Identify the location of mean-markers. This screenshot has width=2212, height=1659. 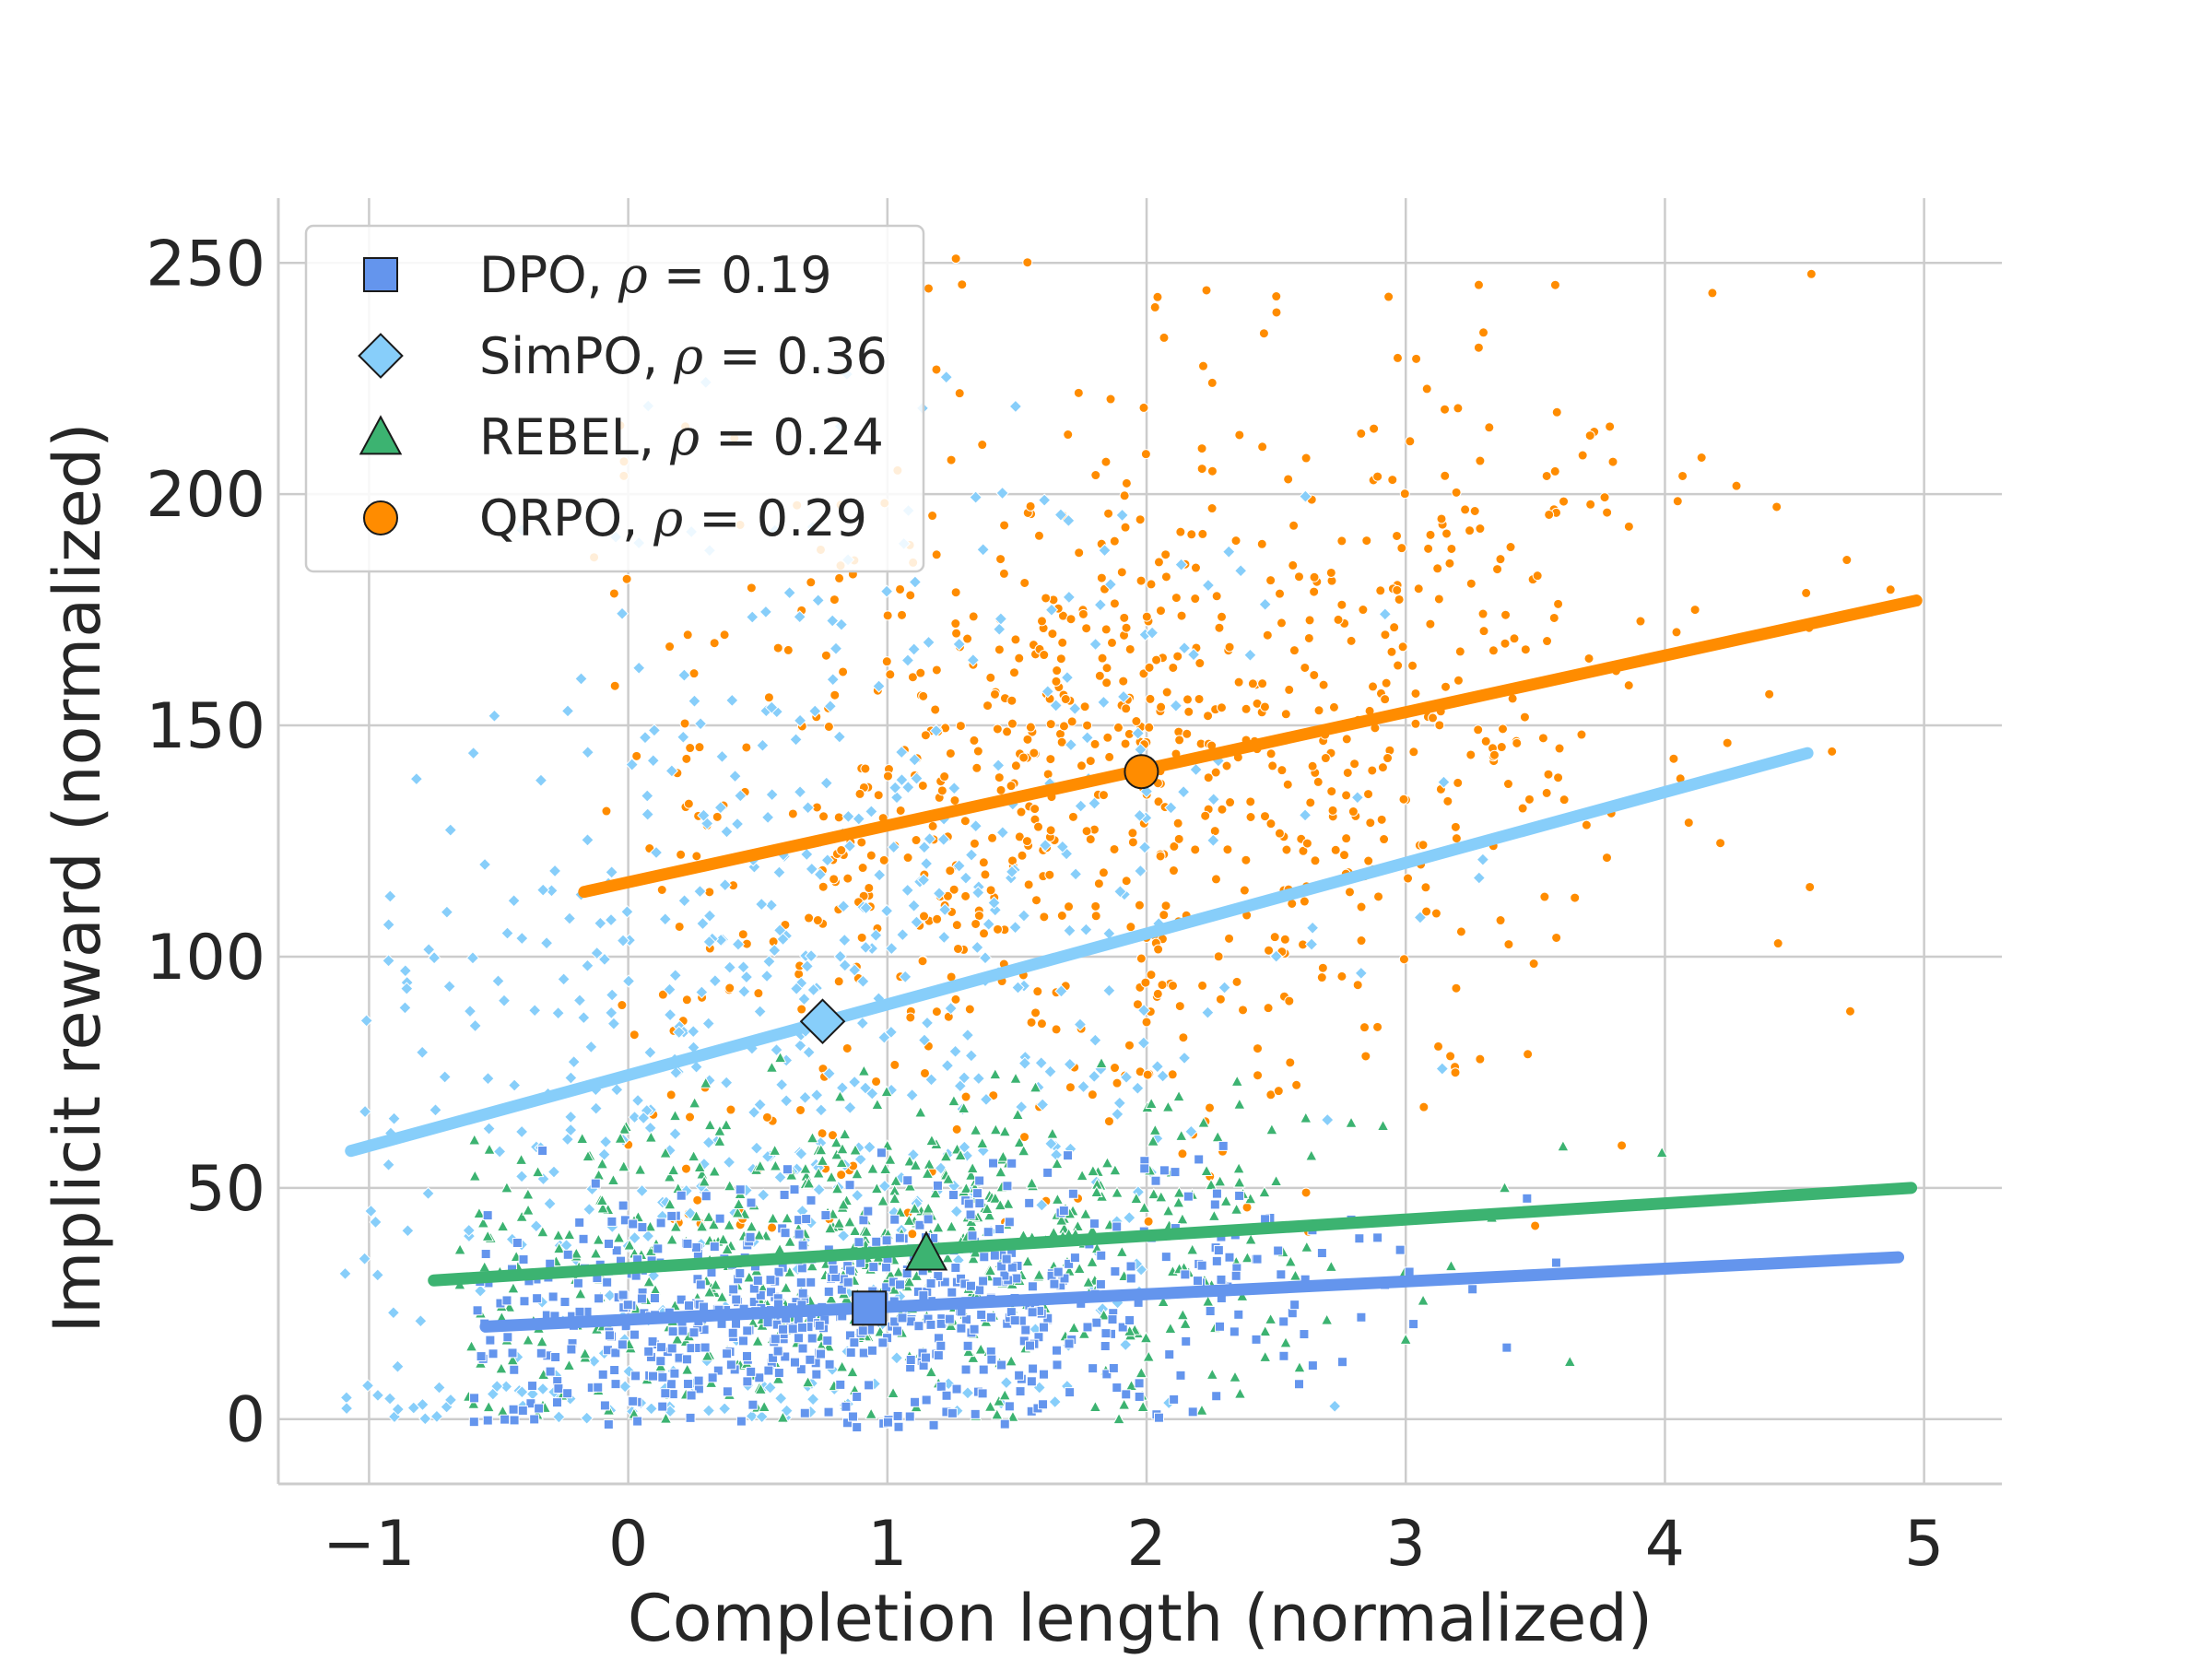
(979, 1040).